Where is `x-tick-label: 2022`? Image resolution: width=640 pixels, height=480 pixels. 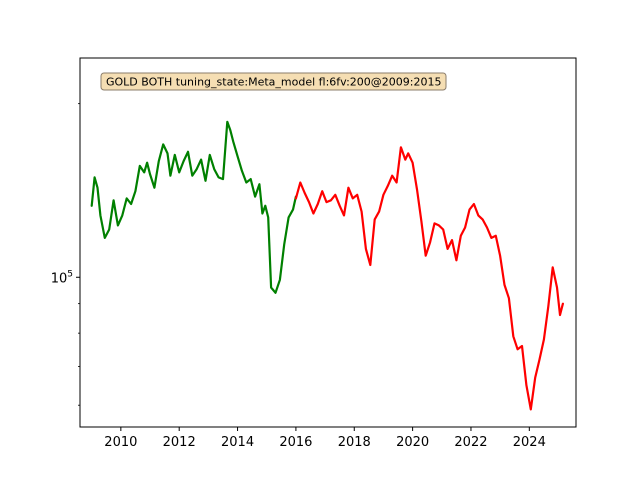
x-tick-label: 2022 is located at coordinates (470, 442).